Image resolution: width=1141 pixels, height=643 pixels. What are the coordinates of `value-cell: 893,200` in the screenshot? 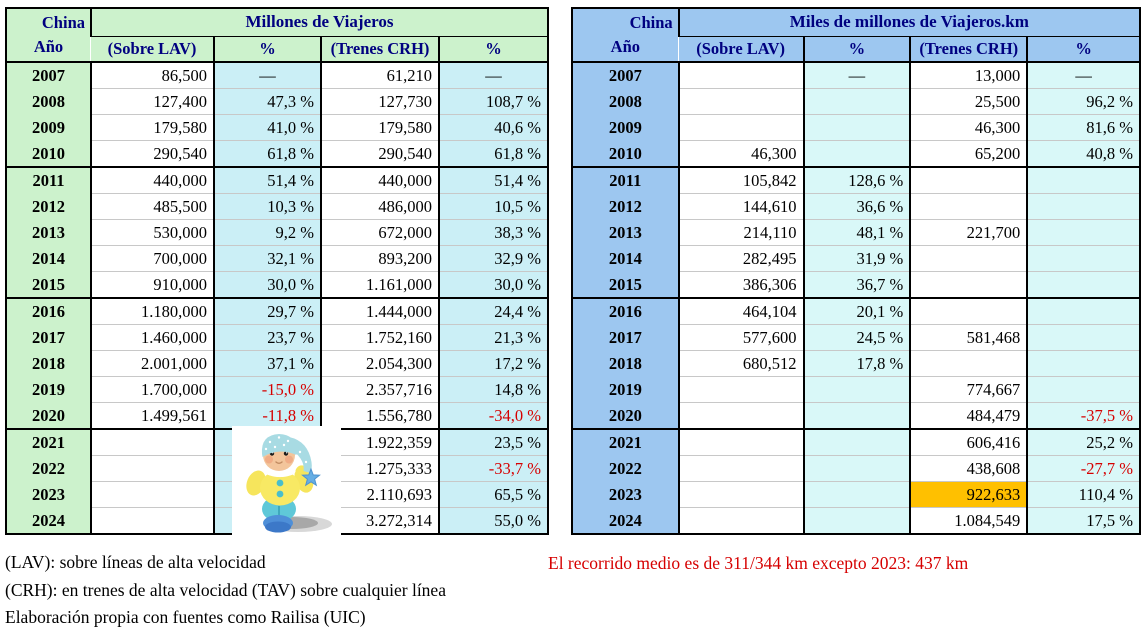 It's located at (379, 258).